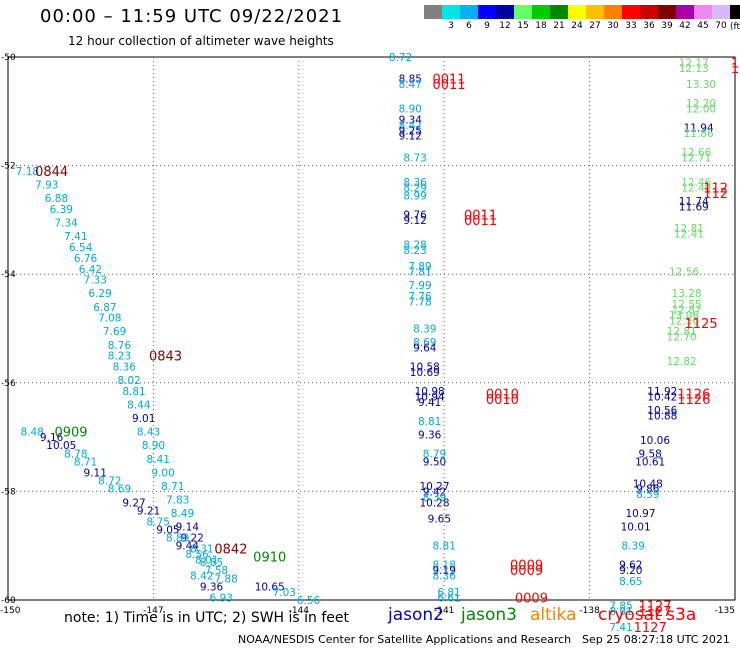  I want to click on time-label: 0844, so click(51, 172).